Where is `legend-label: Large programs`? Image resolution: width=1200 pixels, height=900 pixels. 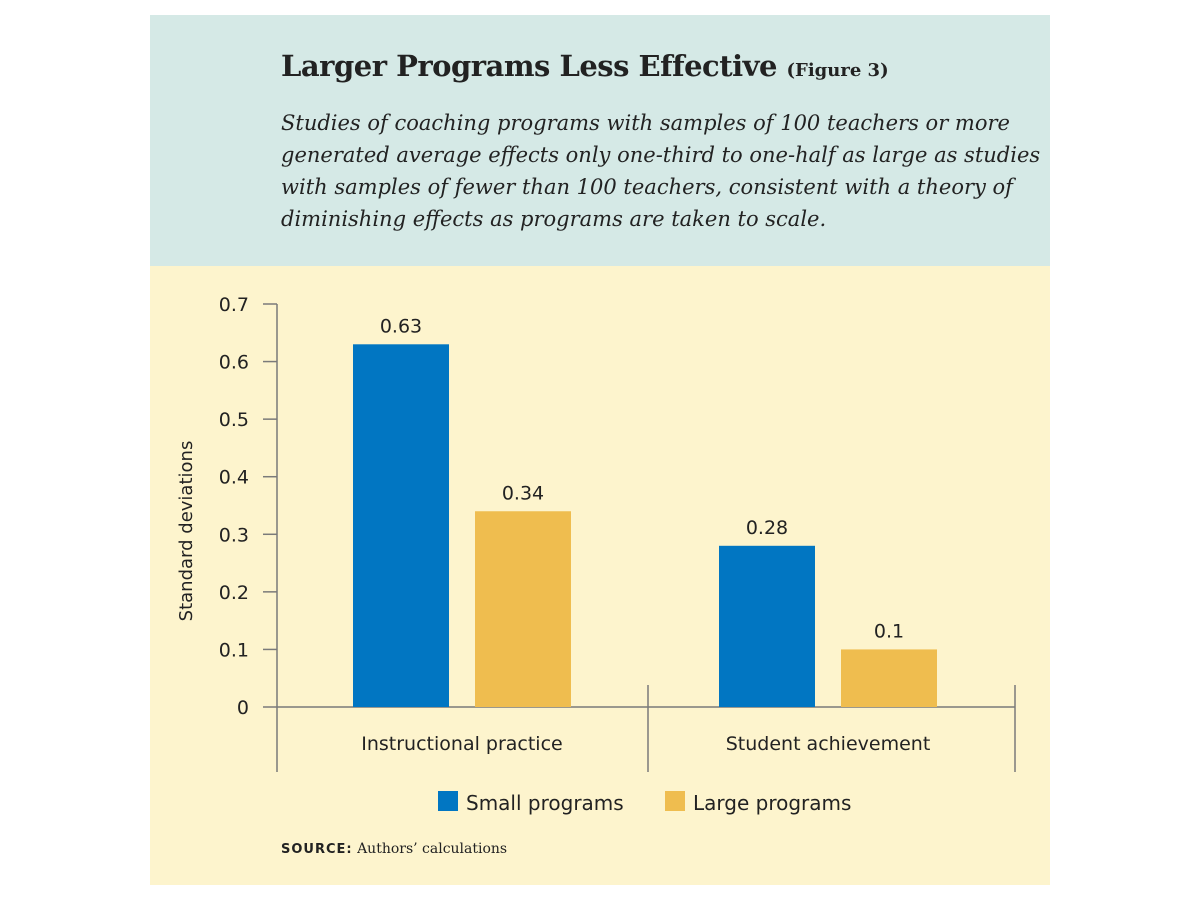 legend-label: Large programs is located at coordinates (772, 803).